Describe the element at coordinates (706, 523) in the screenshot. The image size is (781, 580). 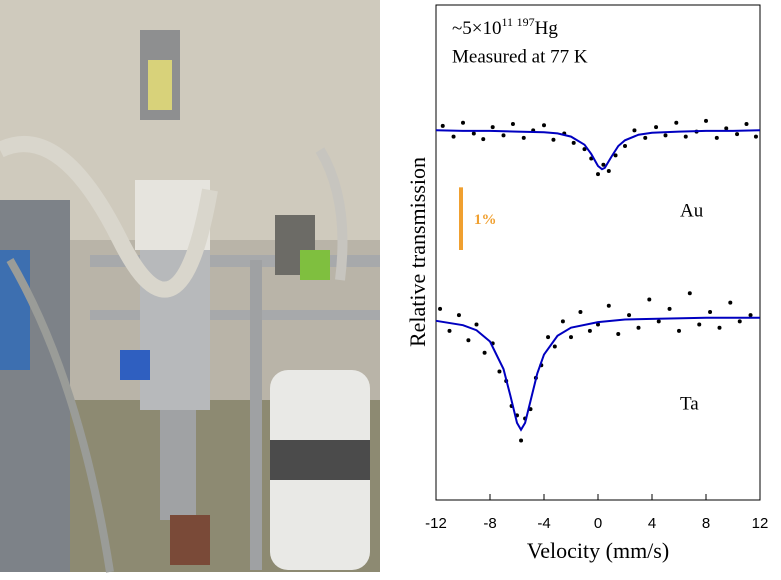
I see `x-tick-label: 8` at that location.